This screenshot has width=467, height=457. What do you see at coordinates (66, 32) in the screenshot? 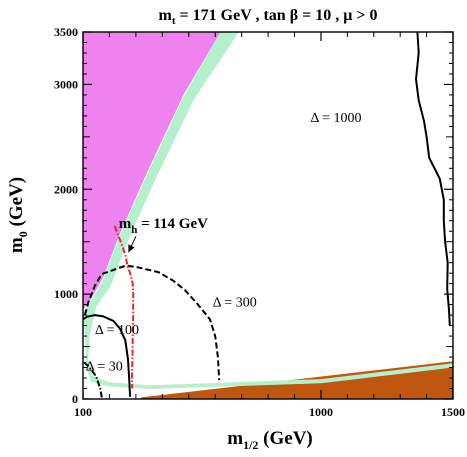
I see `y-tick-label: 3500` at bounding box center [66, 32].